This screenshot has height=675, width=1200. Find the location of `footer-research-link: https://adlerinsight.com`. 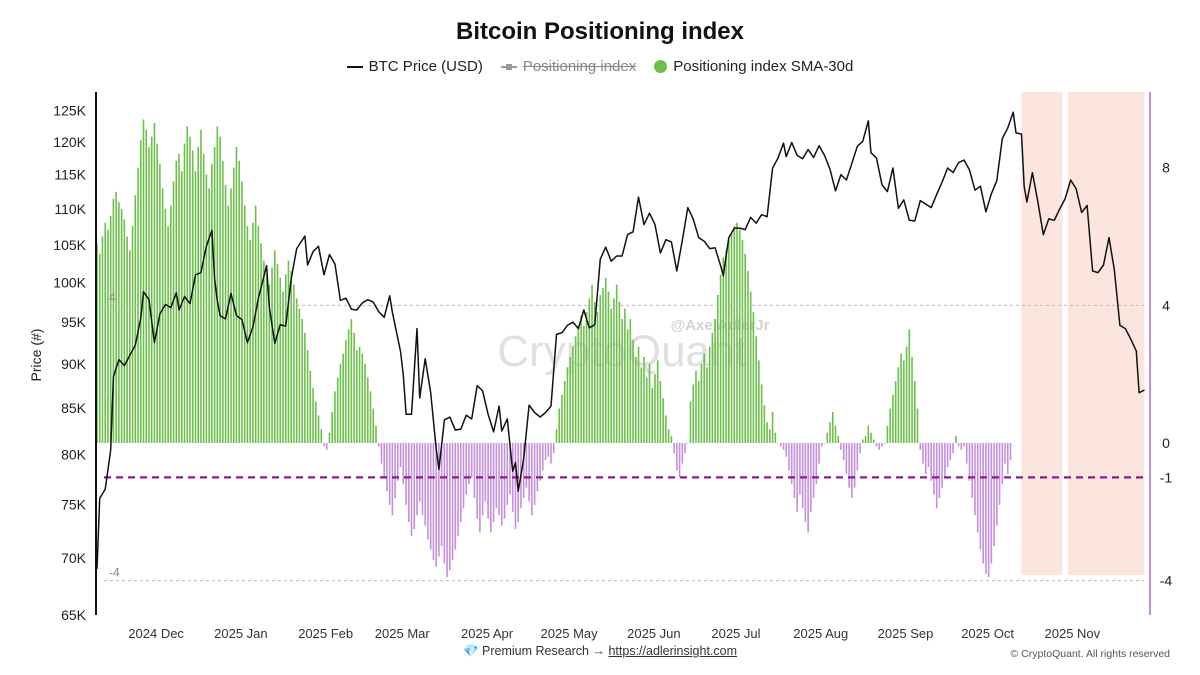

footer-research-link: https://adlerinsight.com is located at coordinates (673, 651).